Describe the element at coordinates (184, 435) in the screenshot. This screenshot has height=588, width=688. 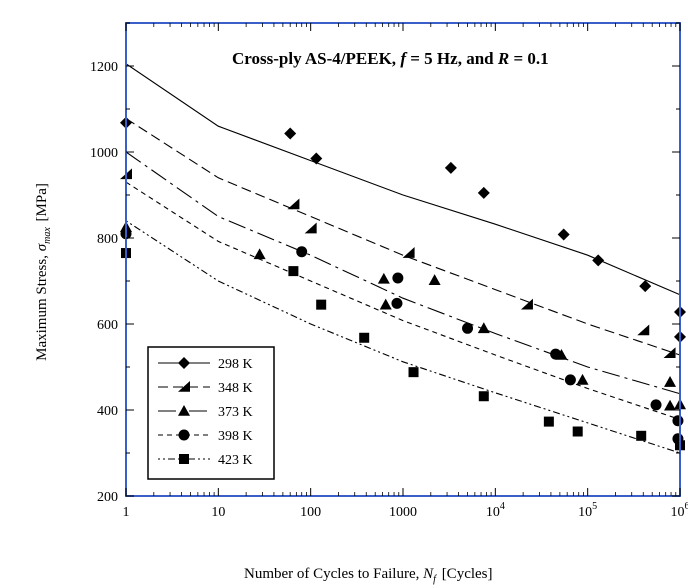
I see `legend-marker-398k` at that location.